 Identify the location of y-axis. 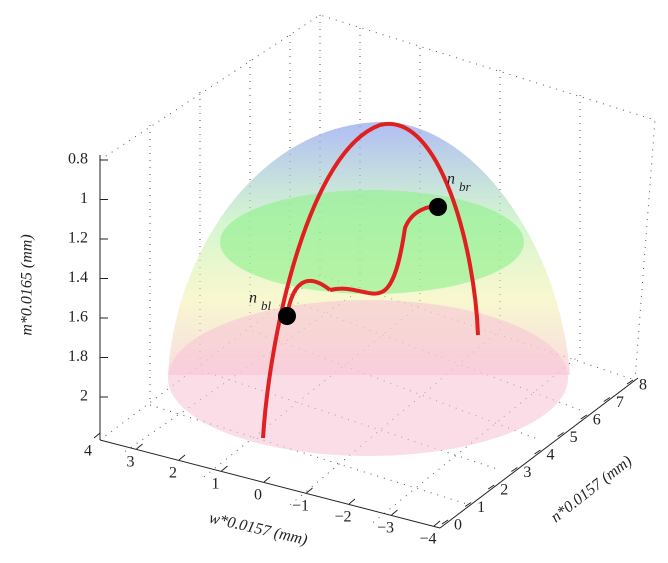
(539, 453).